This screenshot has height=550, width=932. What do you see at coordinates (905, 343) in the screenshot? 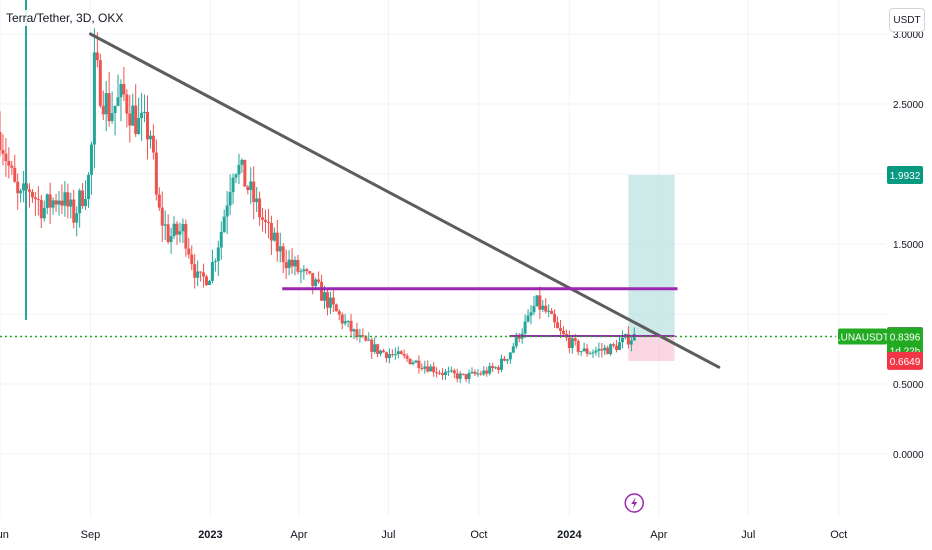
I see `current-price-badge` at bounding box center [905, 343].